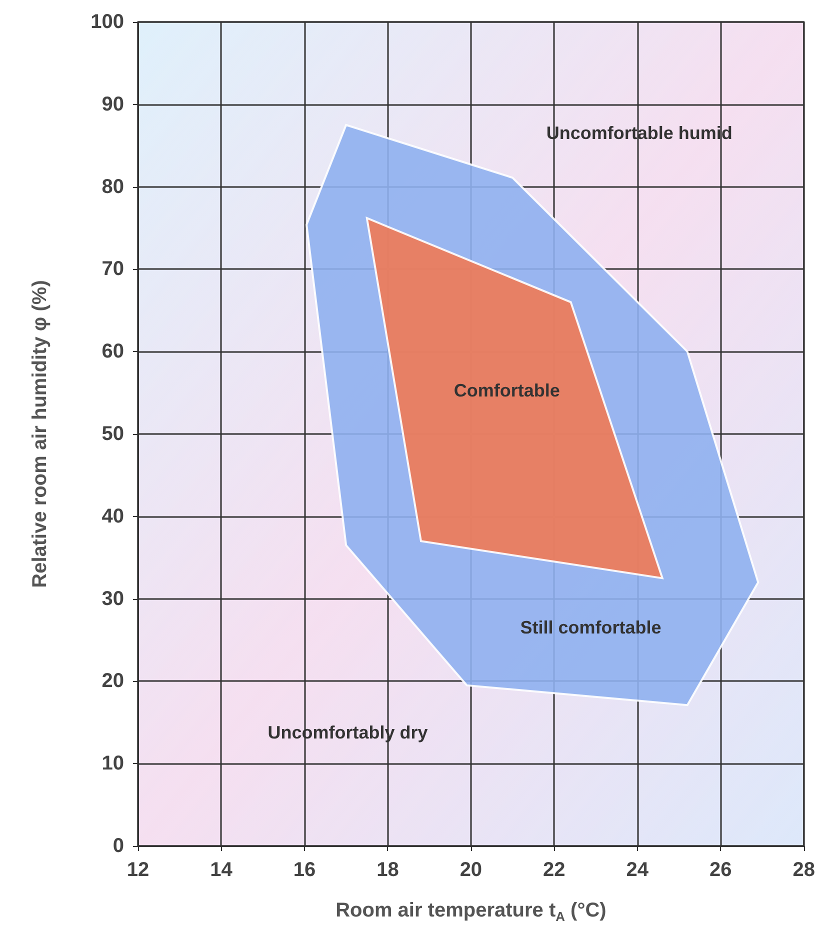 The image size is (818, 946). What do you see at coordinates (507, 390) in the screenshot?
I see `annotation: Comfortable` at bounding box center [507, 390].